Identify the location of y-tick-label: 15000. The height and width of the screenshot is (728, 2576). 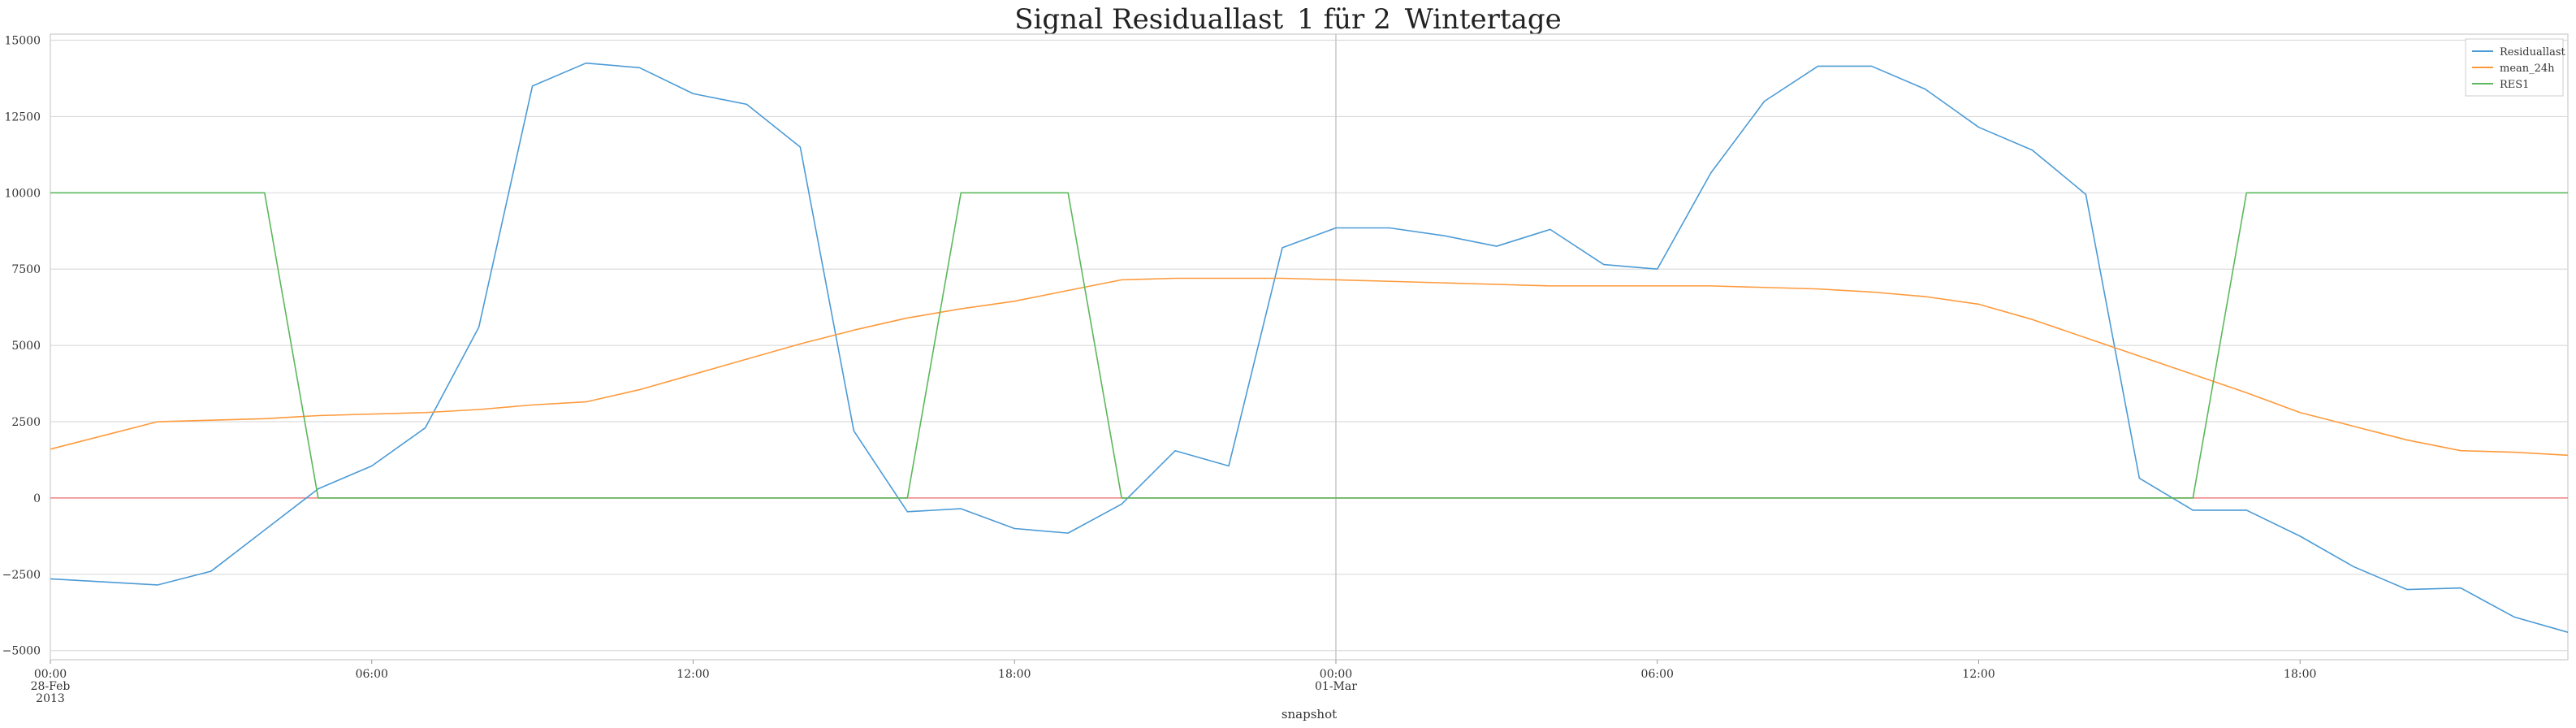
(22, 41).